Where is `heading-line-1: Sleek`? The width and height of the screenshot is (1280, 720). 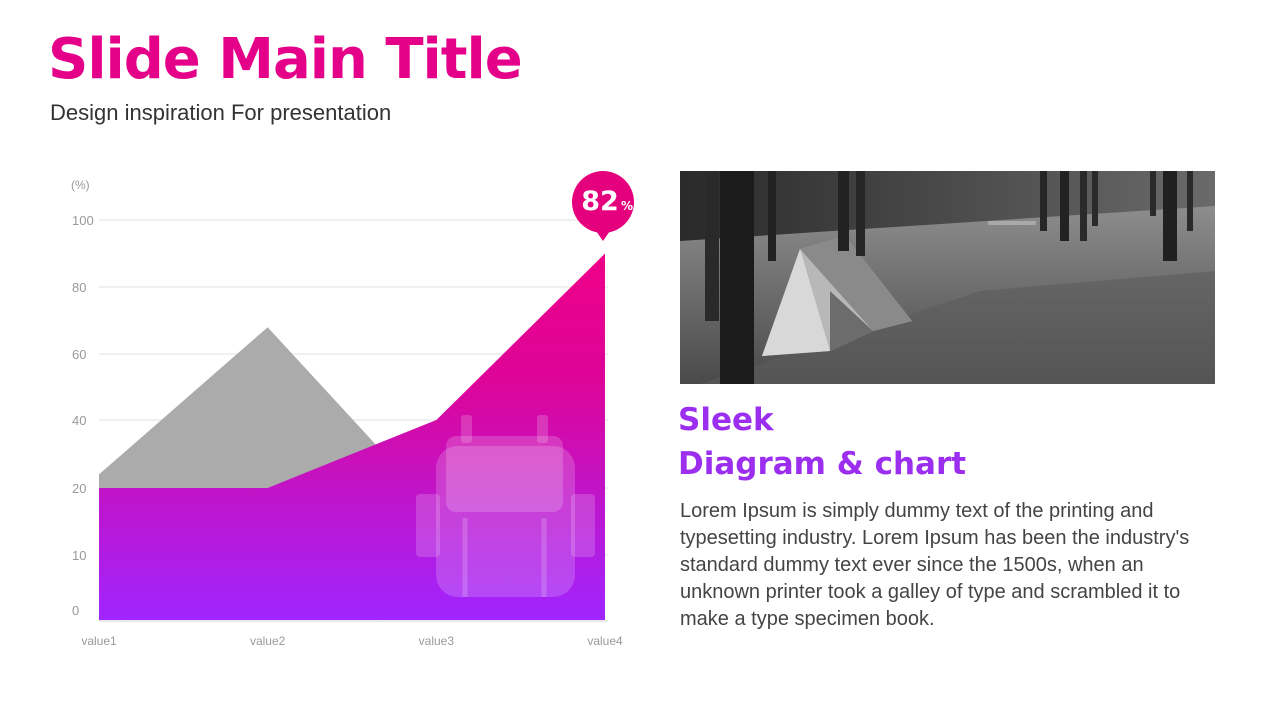 heading-line-1: Sleek is located at coordinates (726, 420).